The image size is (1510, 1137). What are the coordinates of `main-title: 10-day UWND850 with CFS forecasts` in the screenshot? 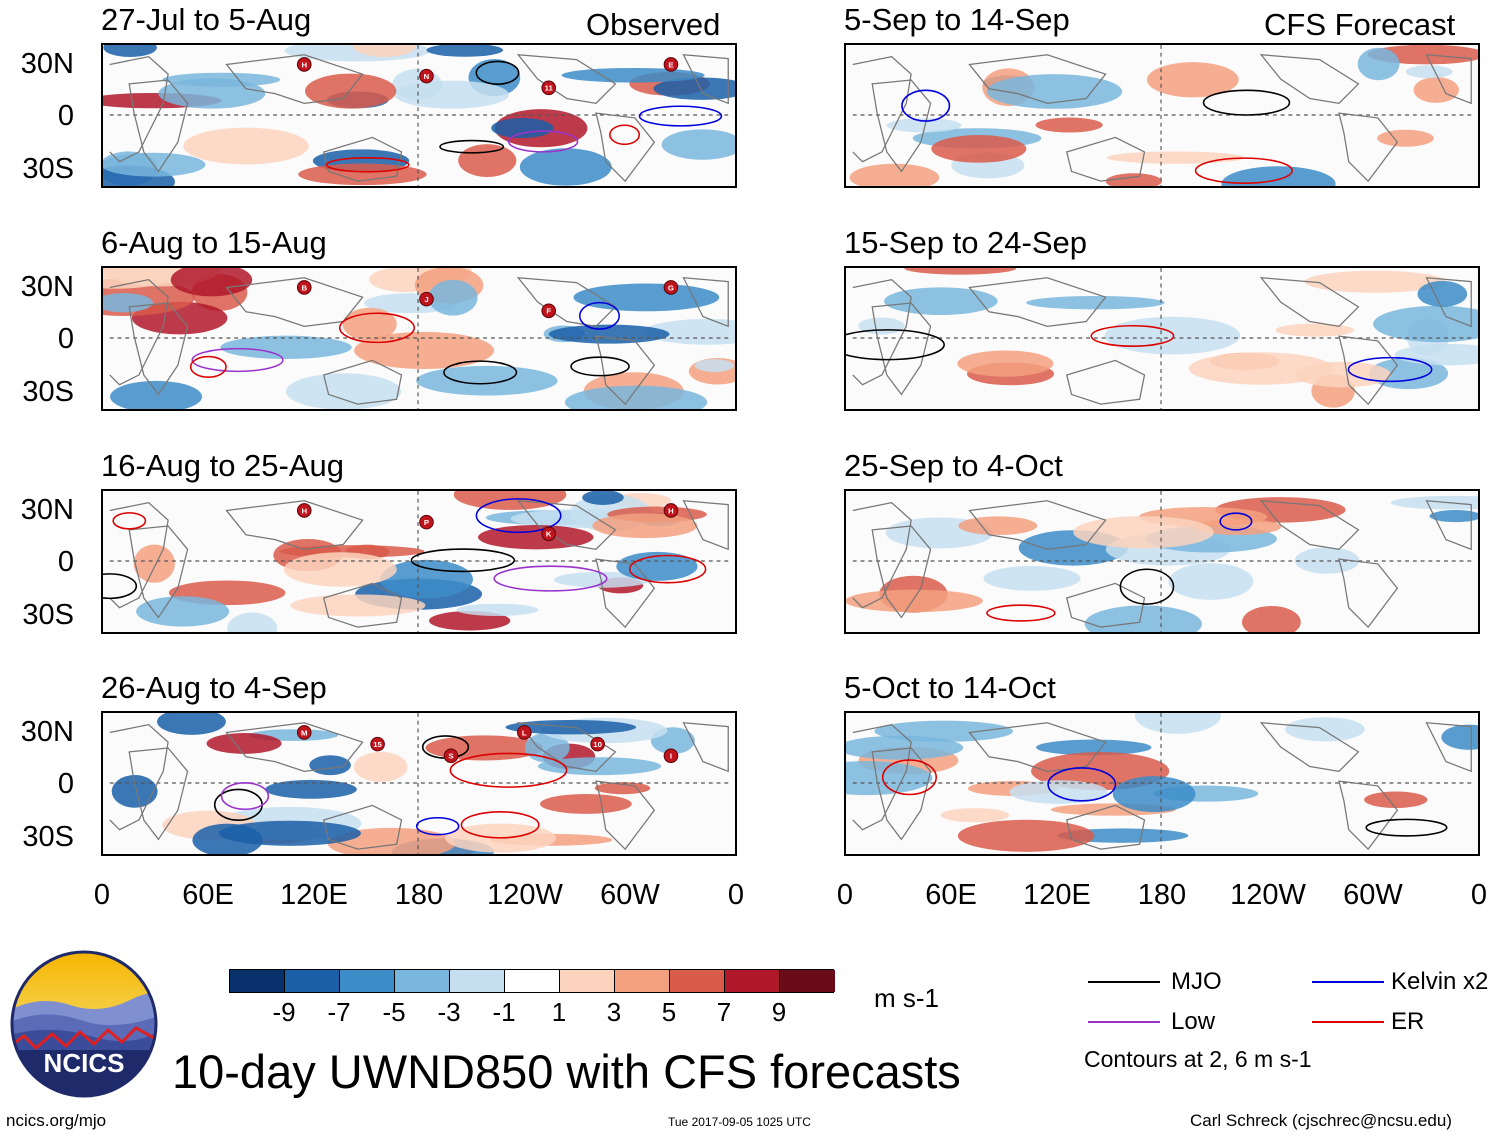 It's located at (566, 1071).